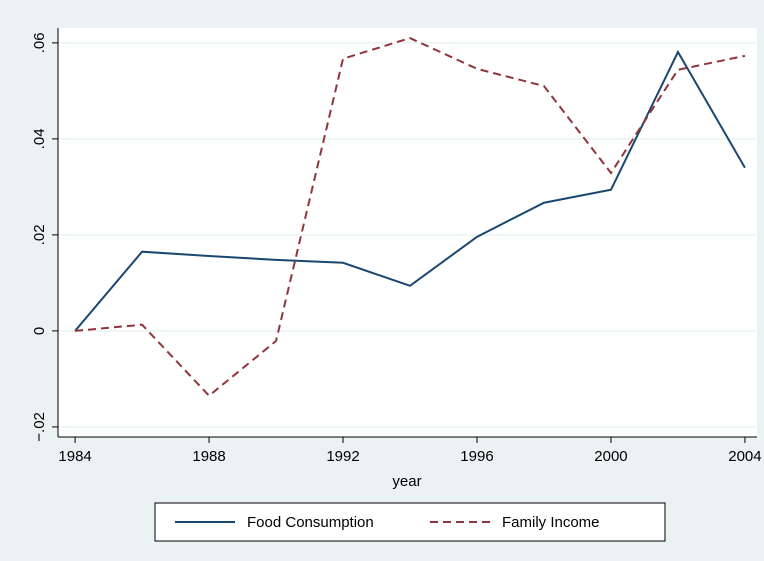 Image resolution: width=764 pixels, height=561 pixels. What do you see at coordinates (74, 456) in the screenshot?
I see `x-tick-label: 1984` at bounding box center [74, 456].